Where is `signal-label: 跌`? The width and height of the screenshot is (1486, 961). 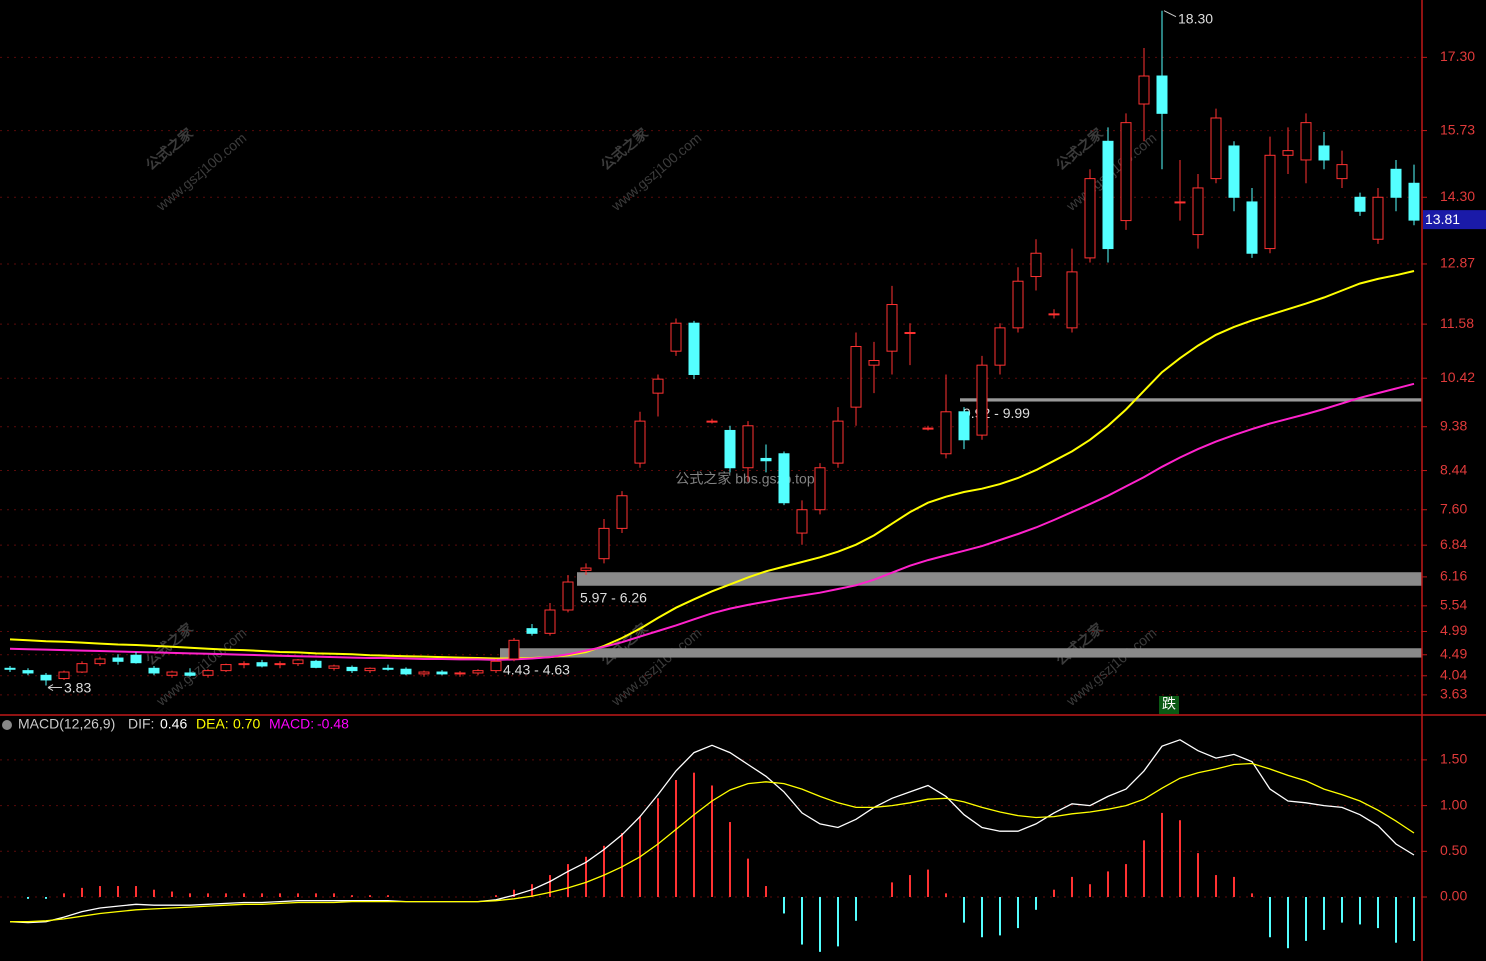 signal-label: 跌 is located at coordinates (1169, 704).